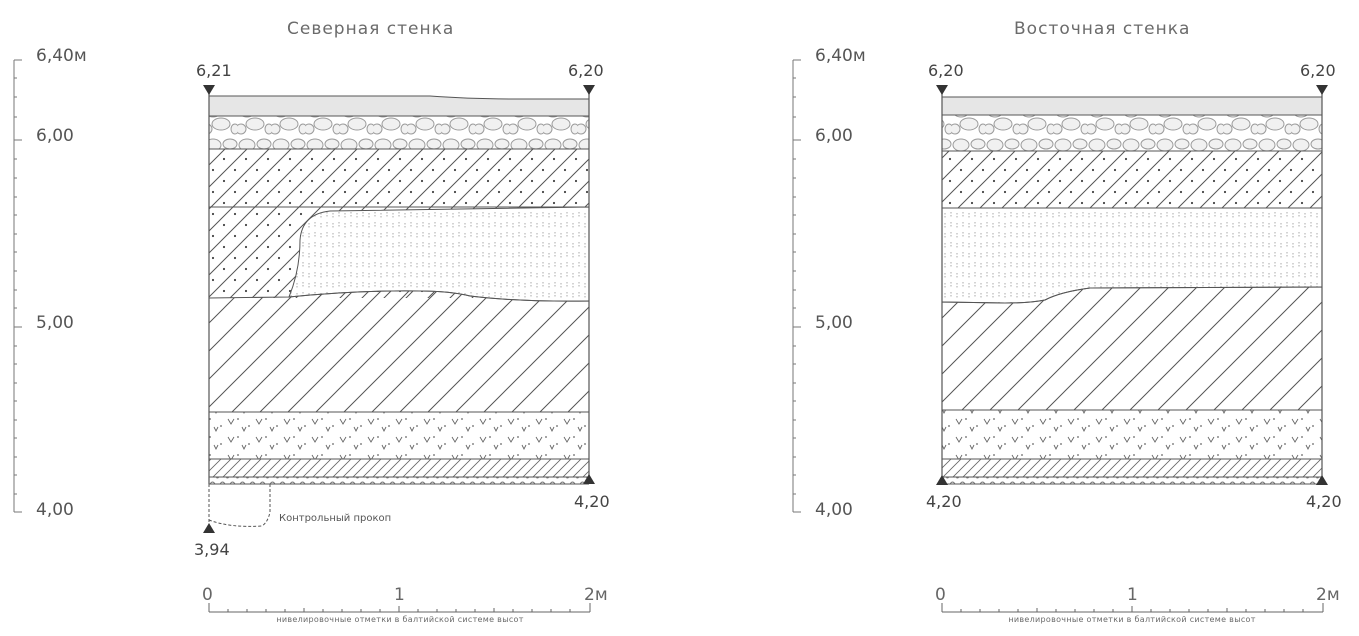  I want to click on east-scale-label-0: 0, so click(940, 595).